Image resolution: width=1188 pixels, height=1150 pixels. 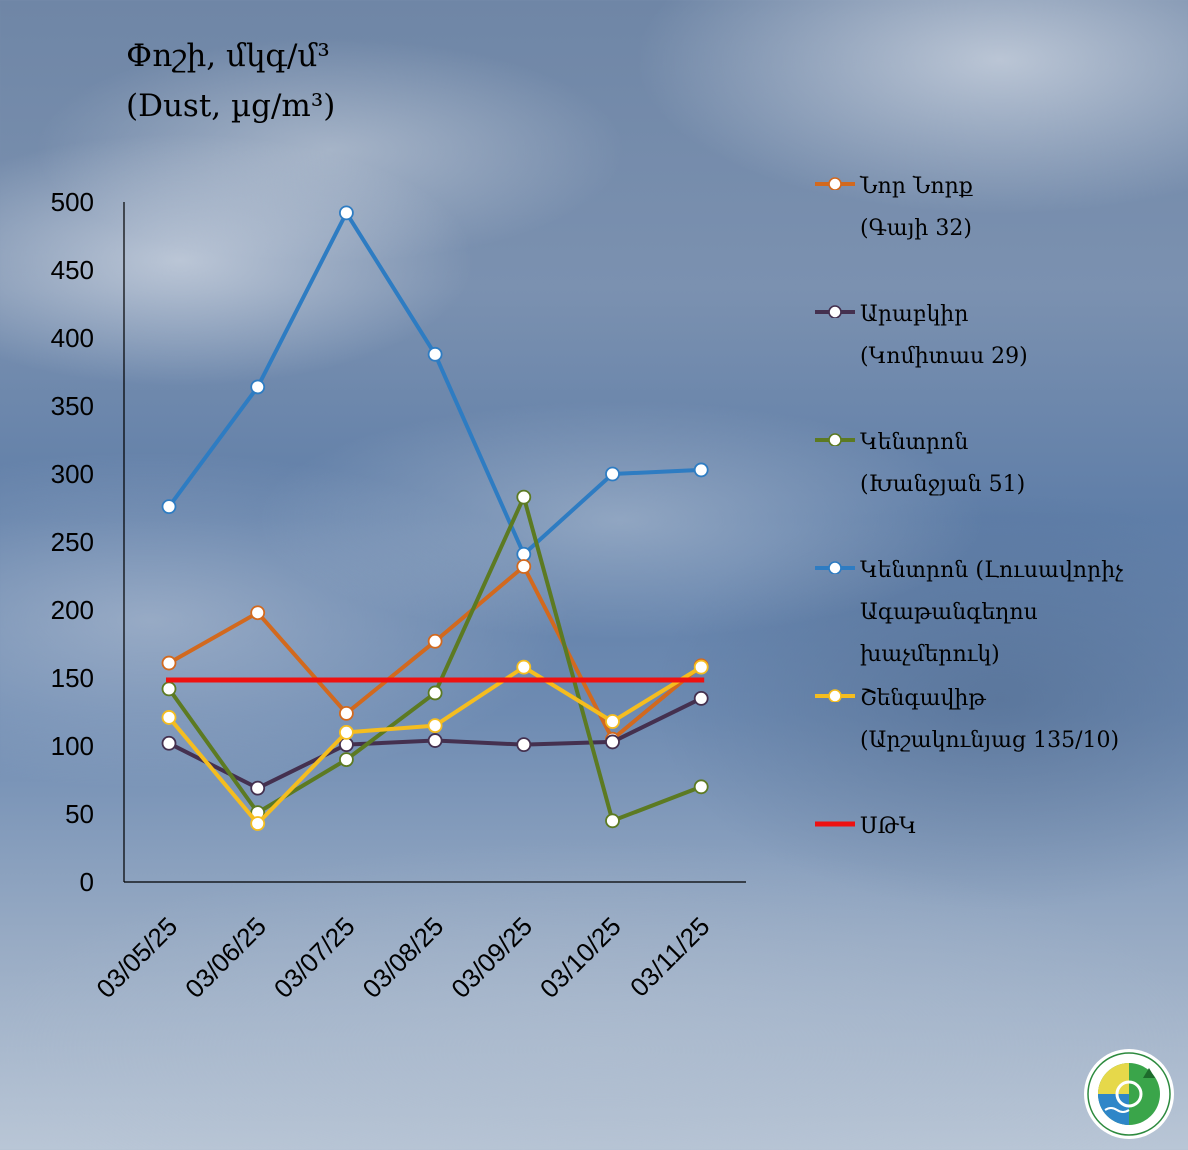 I want to click on legend-label-arabkir: Արաբկիր (Կոմիտաս 29), so click(x=944, y=335).